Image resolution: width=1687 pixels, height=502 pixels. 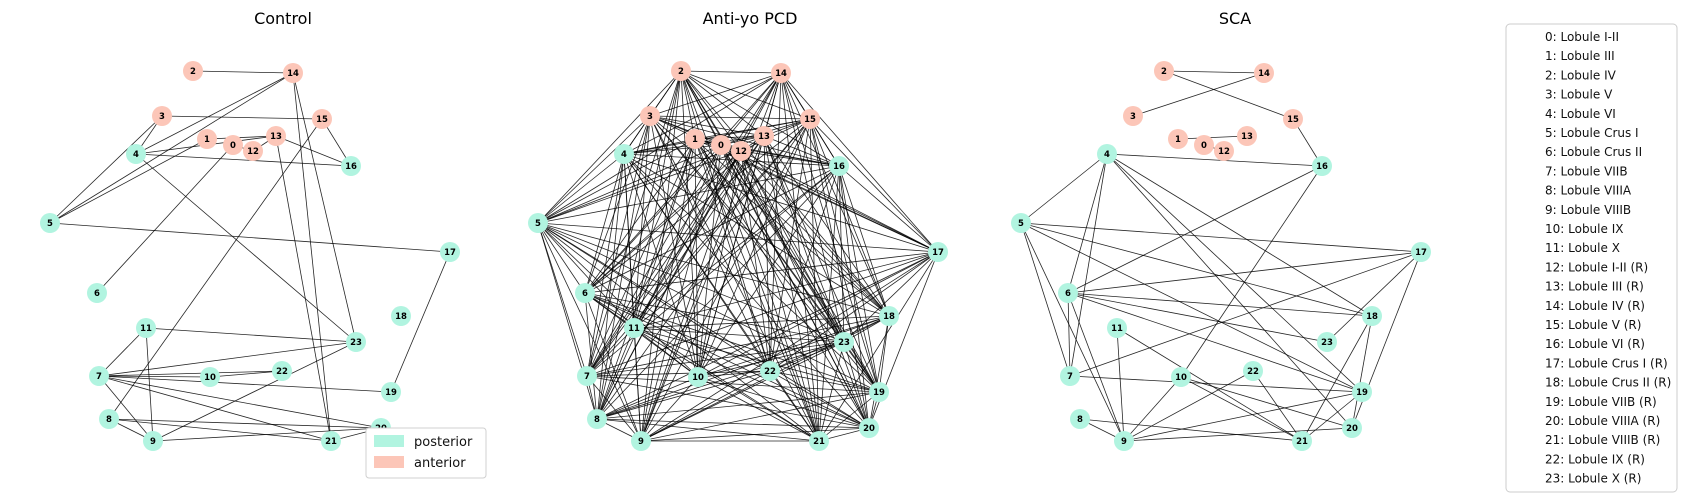 I want to click on node-label-16: 16, so click(x=1322, y=167).